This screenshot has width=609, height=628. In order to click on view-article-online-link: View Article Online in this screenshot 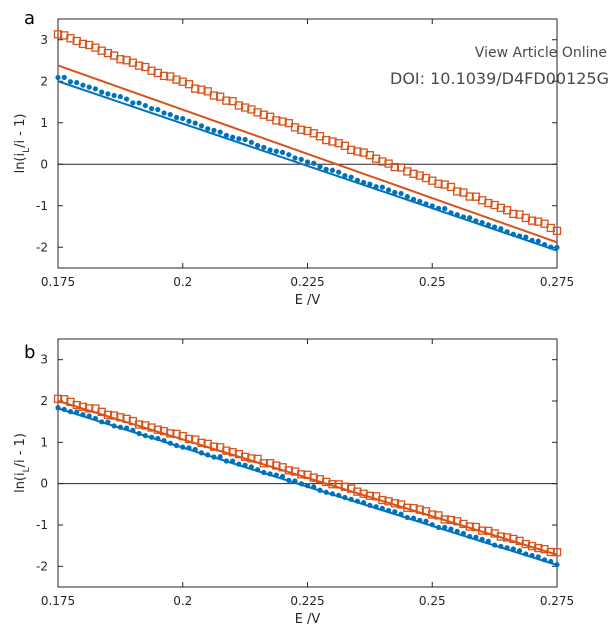, I will do `click(540, 53)`.